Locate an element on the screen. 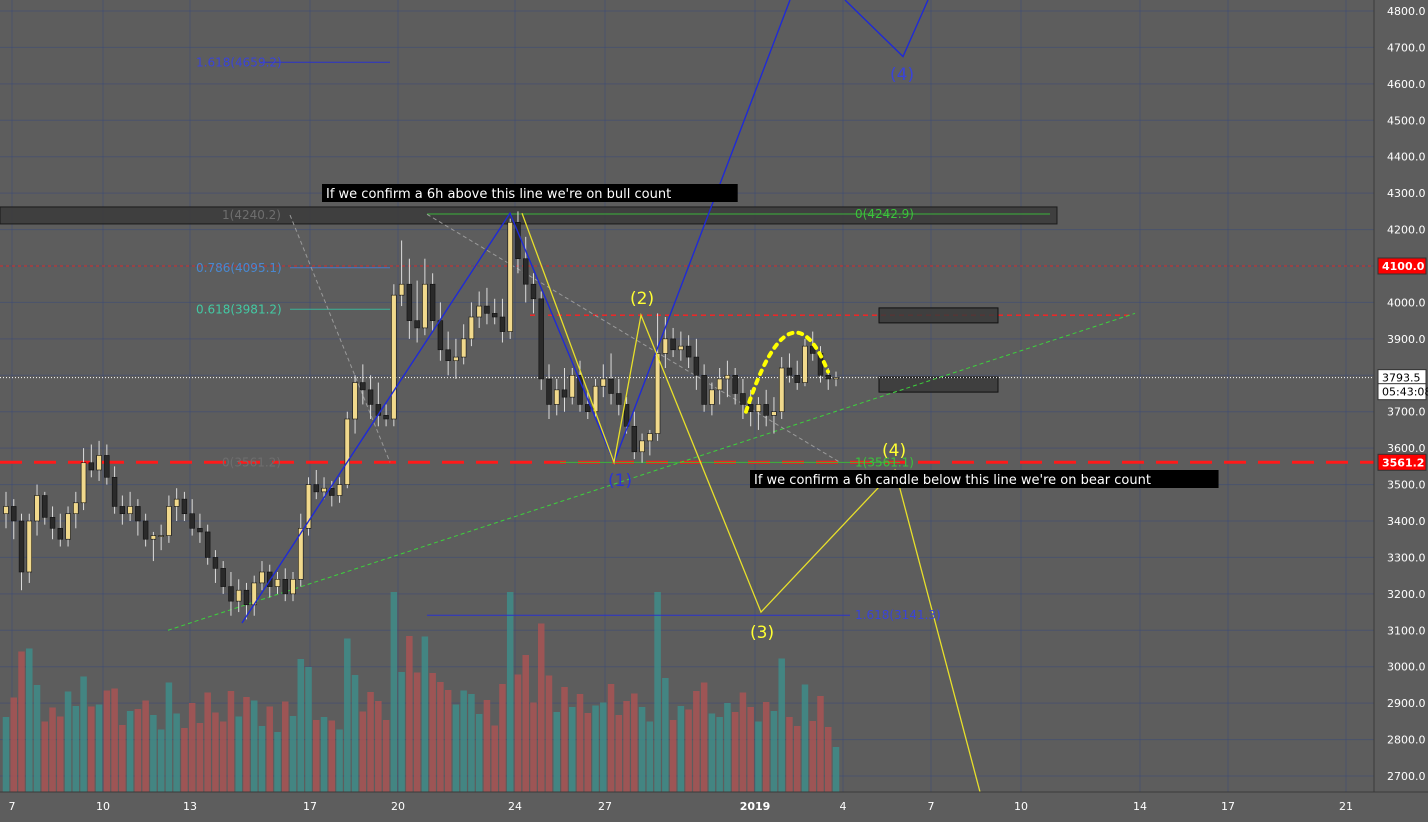 This screenshot has height=822, width=1428. price-badge is located at coordinates (1402, 462).